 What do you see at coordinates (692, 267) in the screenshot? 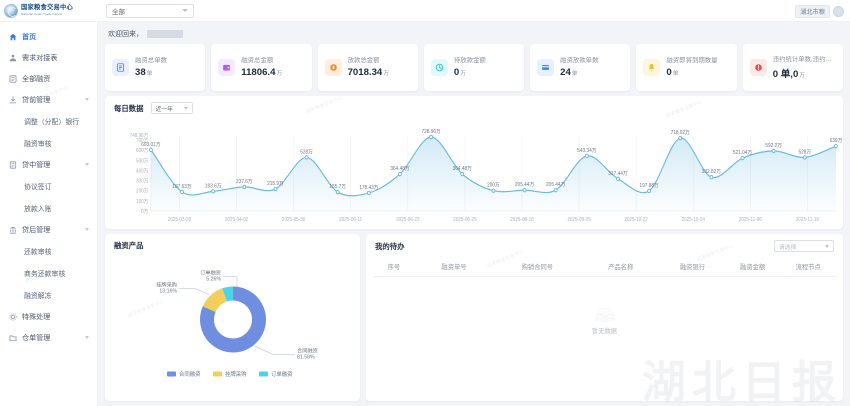
I see `todo-col-4: 融资银行` at bounding box center [692, 267].